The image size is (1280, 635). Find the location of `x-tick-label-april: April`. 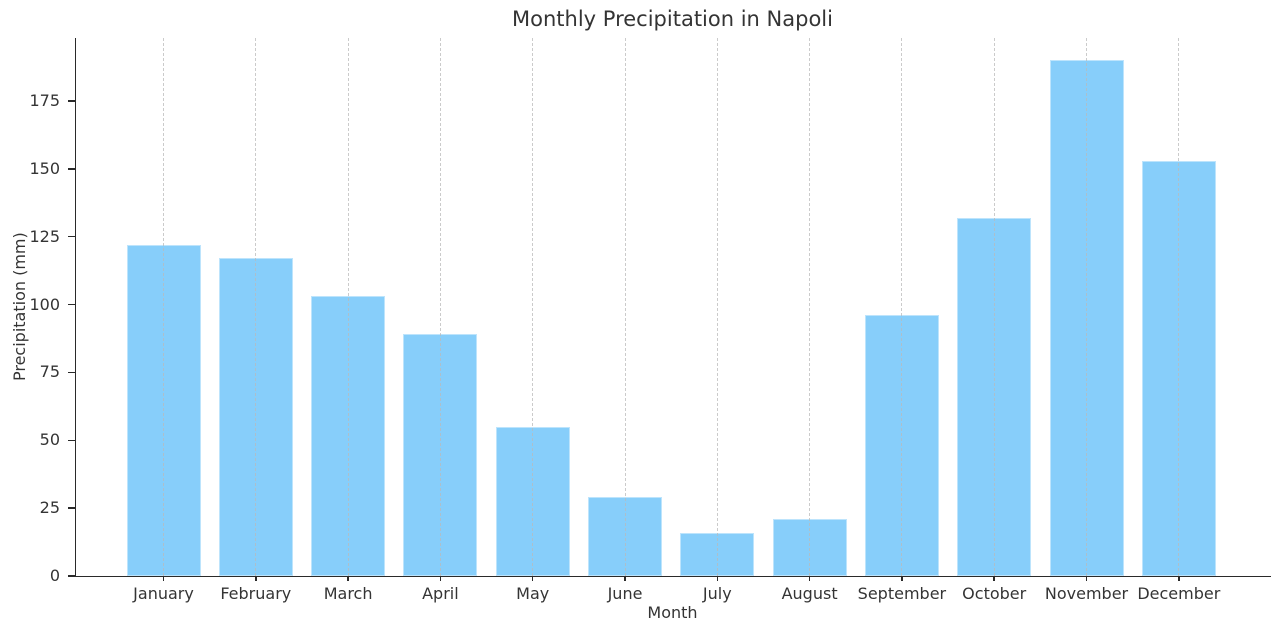

x-tick-label-april: April is located at coordinates (440, 593).